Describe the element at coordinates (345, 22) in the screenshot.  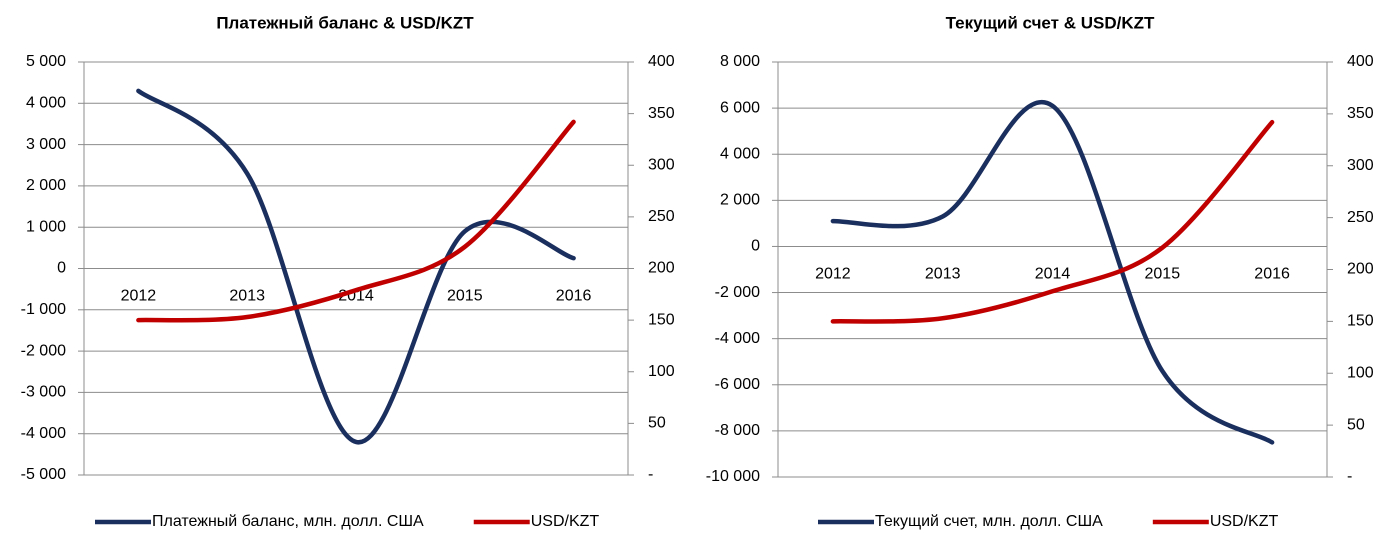
I see `chart-title: Платежный баланс & USD/KZT` at that location.